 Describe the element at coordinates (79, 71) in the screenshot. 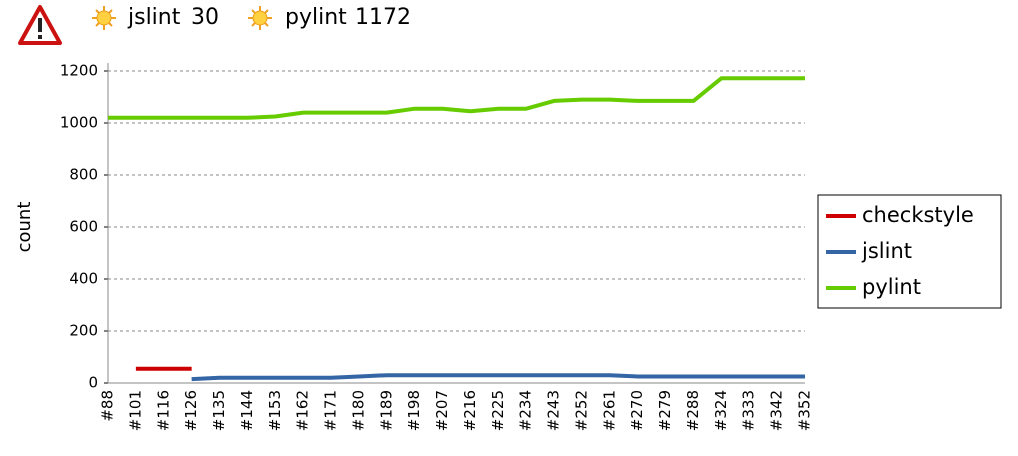

I see `y-tick-label: 1200` at that location.